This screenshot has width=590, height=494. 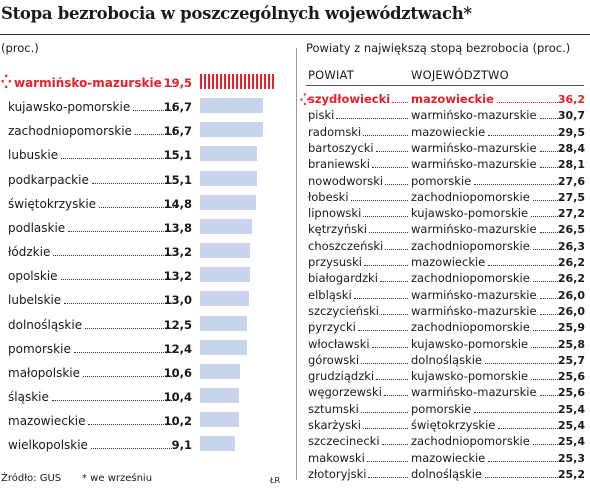 What do you see at coordinates (177, 107) in the screenshot?
I see `value-label: 16,7` at bounding box center [177, 107].